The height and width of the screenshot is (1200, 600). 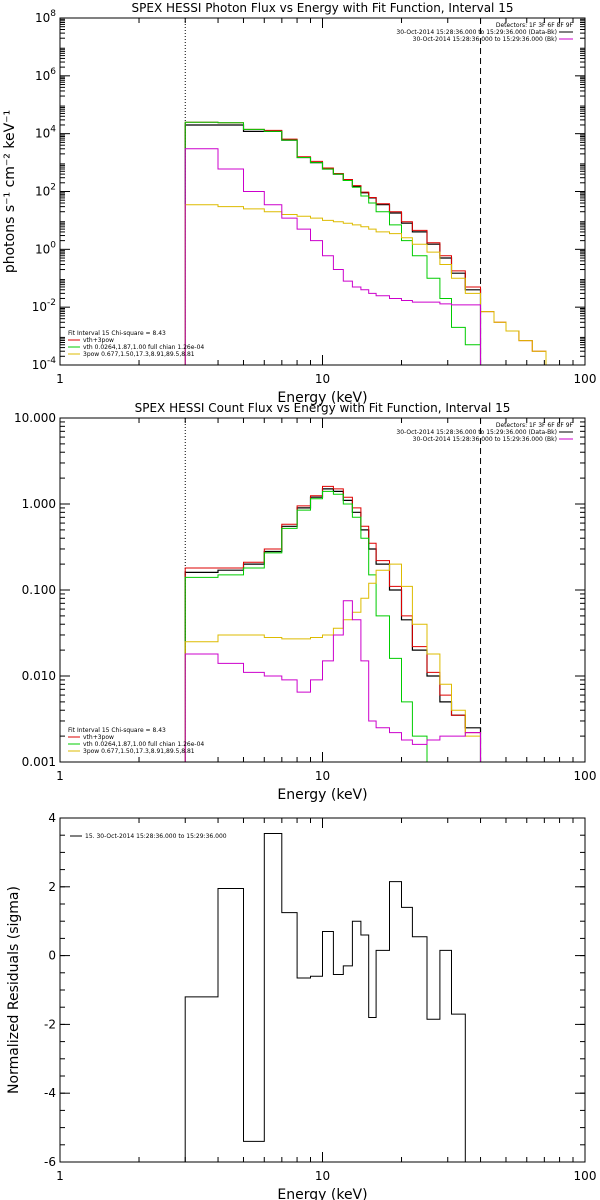 I want to click on y-tick-label: 1.000, so click(x=39, y=504).